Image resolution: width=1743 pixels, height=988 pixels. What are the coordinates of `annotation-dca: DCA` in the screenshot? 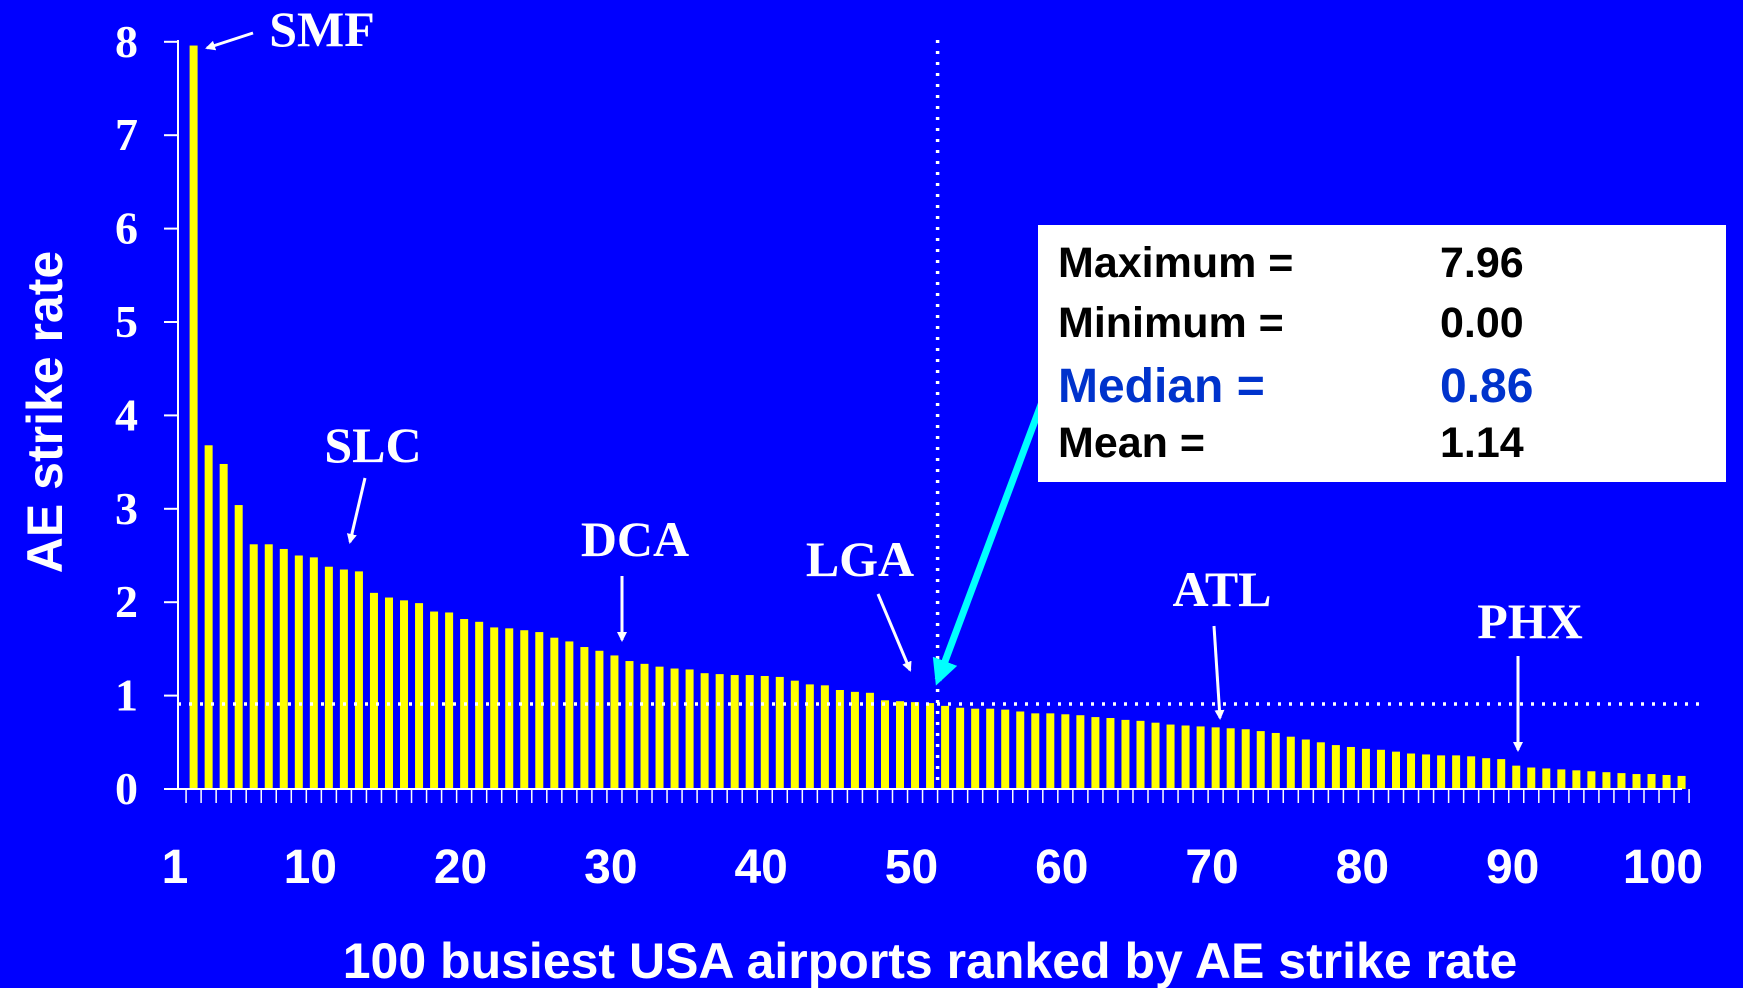 It's located at (635, 539).